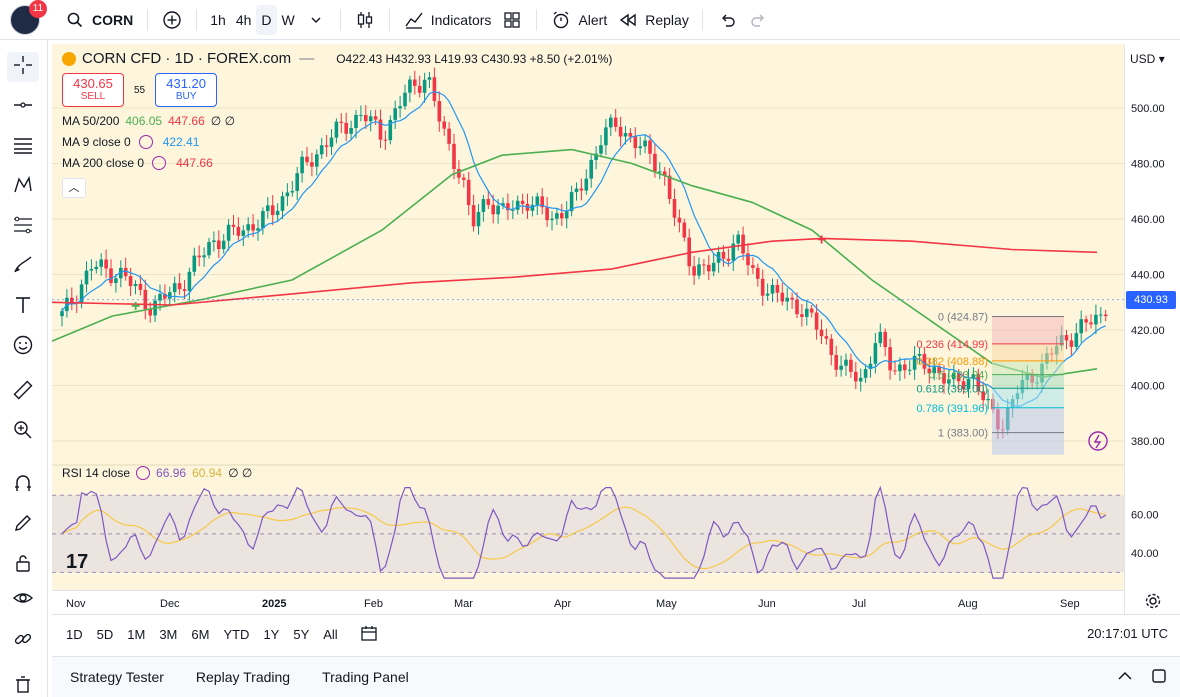  I want to click on tab-strategy-tester: Strategy Tester, so click(117, 677).